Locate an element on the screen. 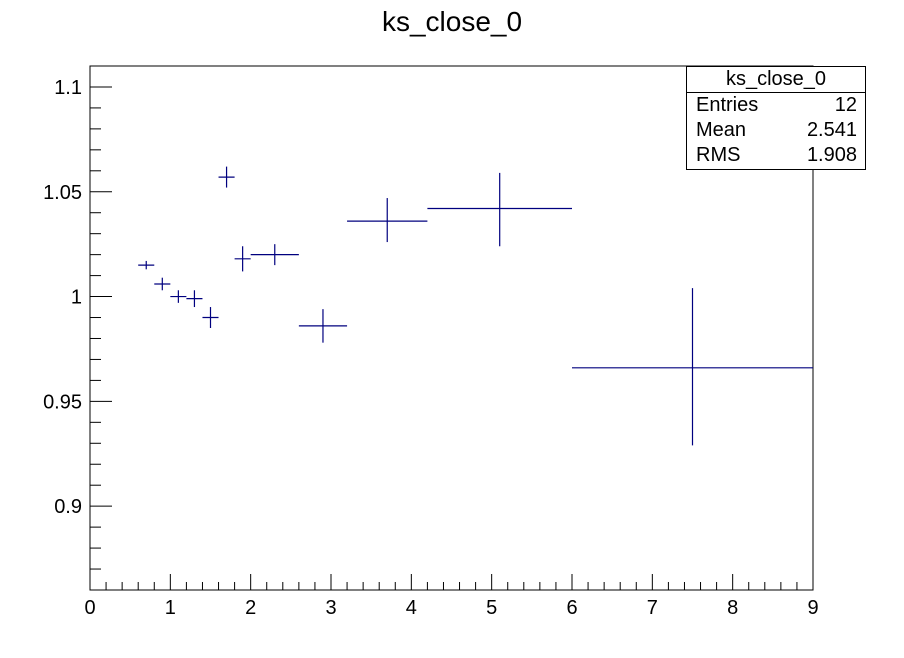 The image size is (904, 658). stats-rms-value: 1.908 is located at coordinates (831, 155).